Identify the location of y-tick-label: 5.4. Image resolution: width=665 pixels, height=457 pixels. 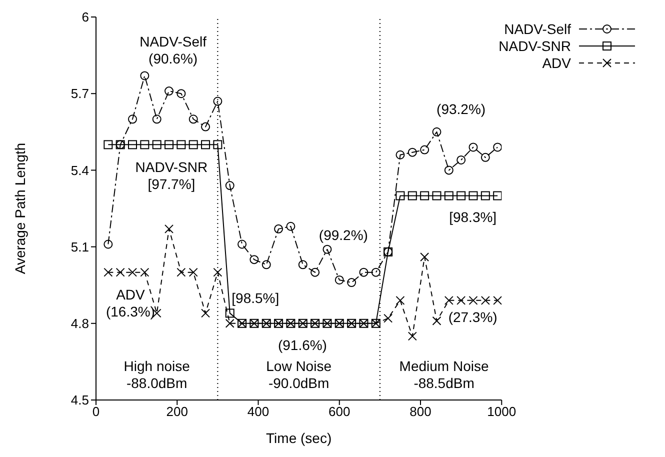
(79, 170).